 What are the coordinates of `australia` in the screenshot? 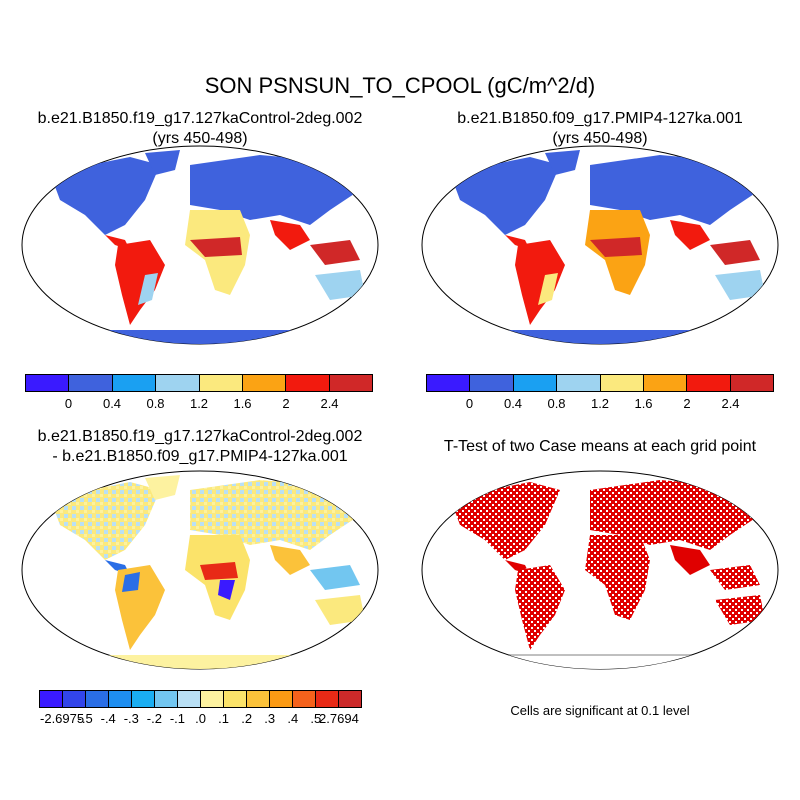 It's located at (340, 285).